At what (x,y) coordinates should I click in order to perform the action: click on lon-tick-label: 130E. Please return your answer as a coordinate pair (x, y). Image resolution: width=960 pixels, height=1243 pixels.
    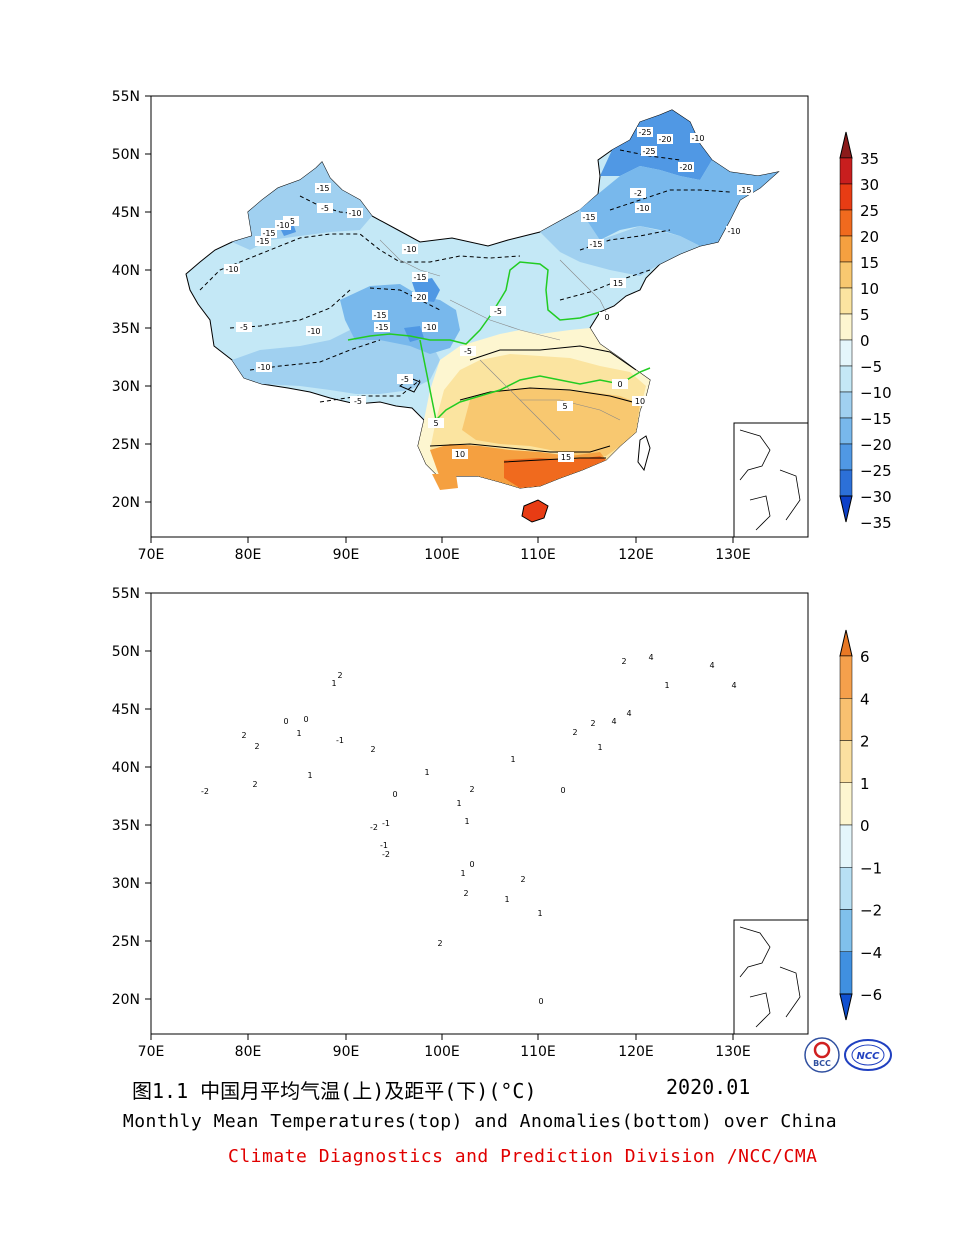
    Looking at the image, I should click on (733, 1052).